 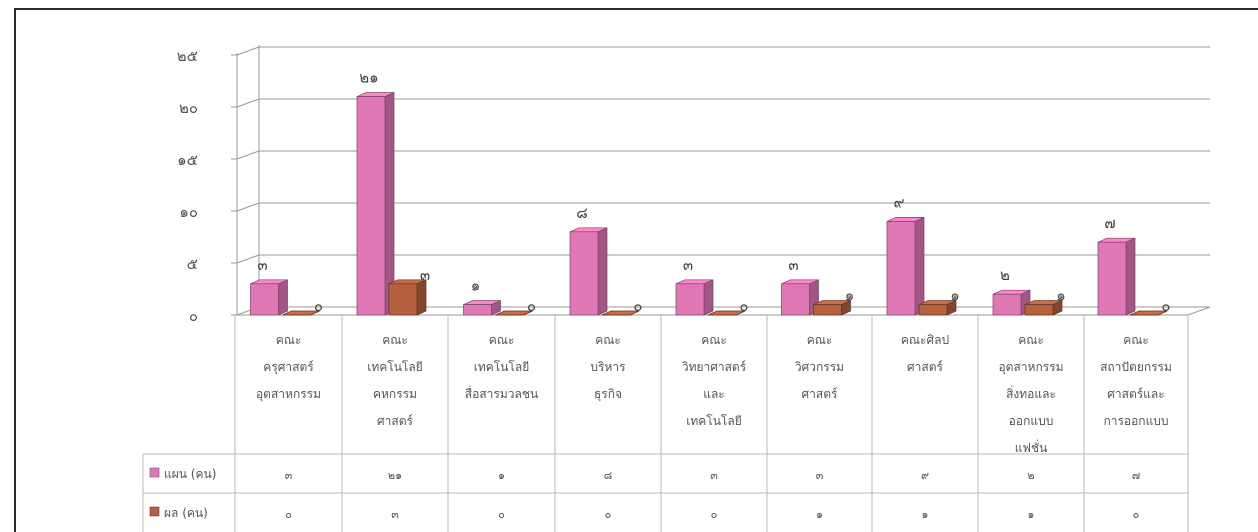 I want to click on category-label: ธุรกิจ, so click(x=608, y=394).